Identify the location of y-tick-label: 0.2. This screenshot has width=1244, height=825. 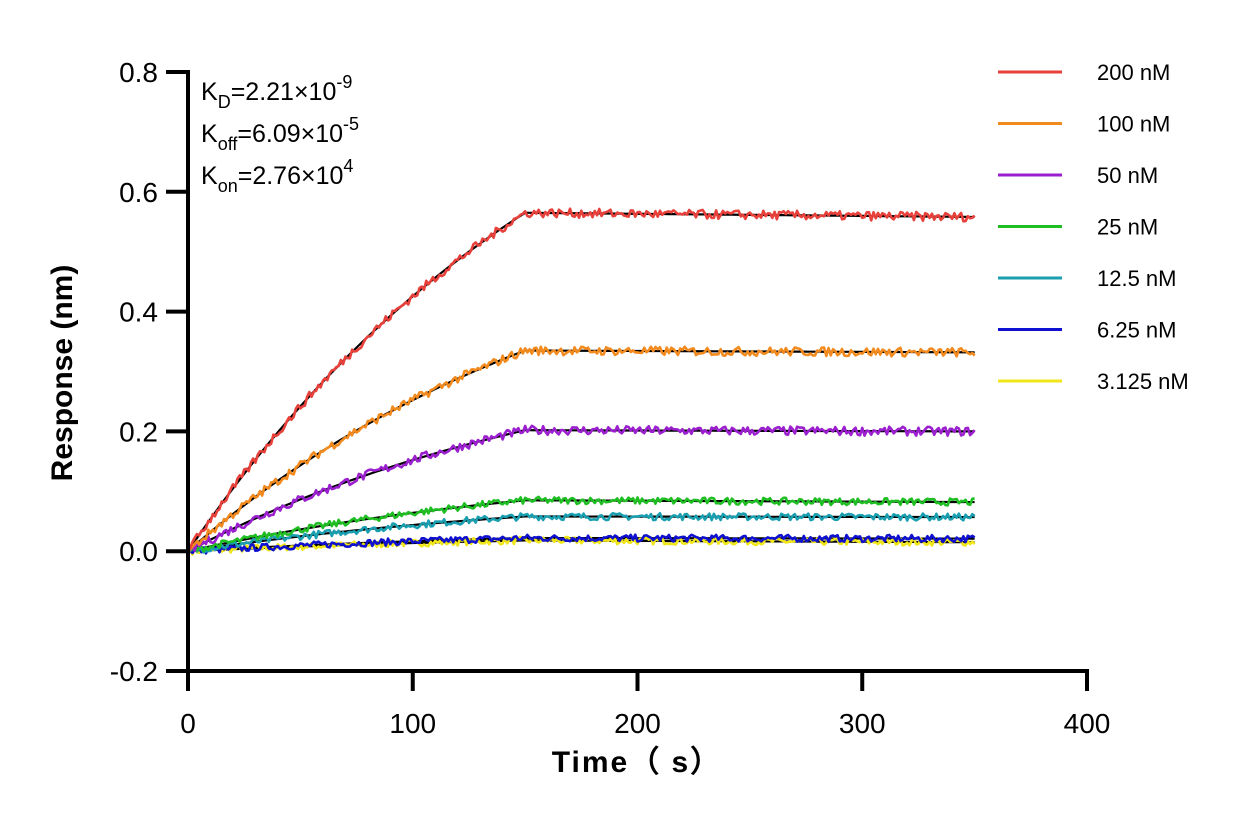
(138, 431).